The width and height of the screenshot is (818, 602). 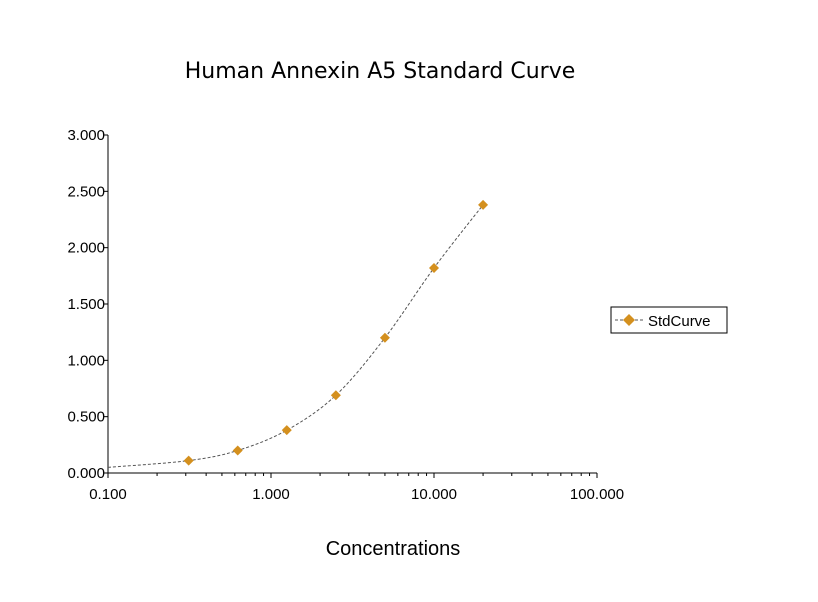 I want to click on y-tick-label: 2.500, so click(x=86, y=191).